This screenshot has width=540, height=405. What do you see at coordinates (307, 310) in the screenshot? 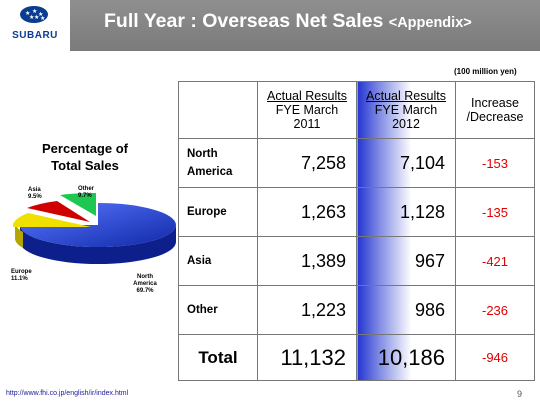
I see `cell-fy2011: 1,223` at bounding box center [307, 310].